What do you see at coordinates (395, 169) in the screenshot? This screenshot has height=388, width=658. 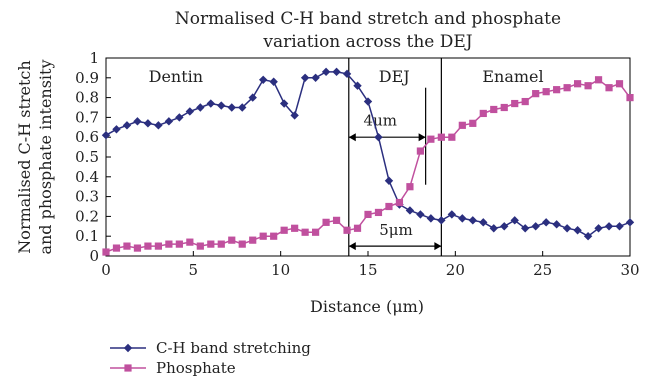 I see `annotations: 4μm 5μm` at bounding box center [395, 169].